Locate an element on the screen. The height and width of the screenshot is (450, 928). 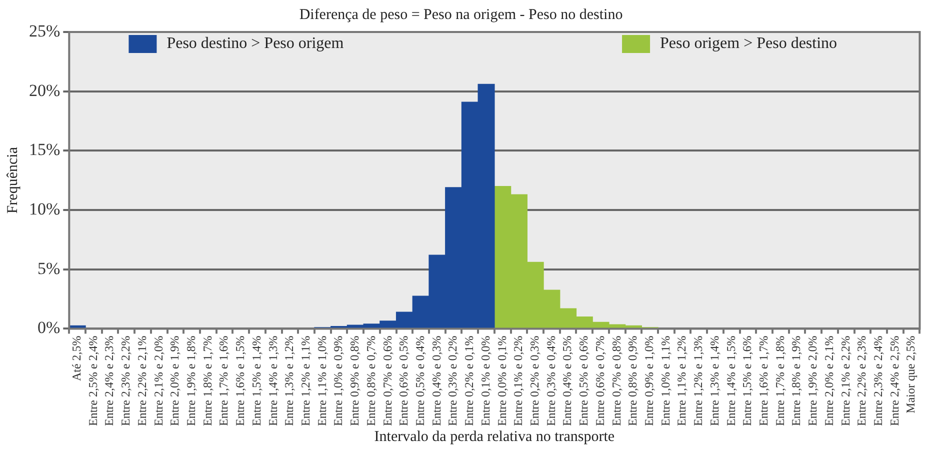
x-tick-label: Entre 0,5% e 0,6% is located at coordinates (583, 381).